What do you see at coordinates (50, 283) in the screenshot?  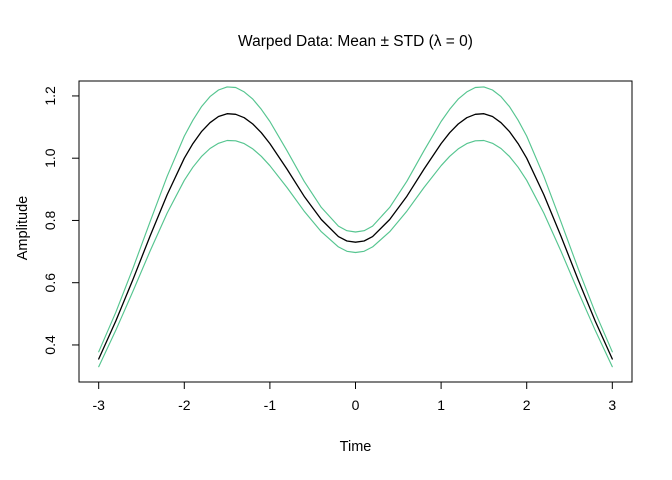 I see `y-tick-label: 0.6` at bounding box center [50, 283].